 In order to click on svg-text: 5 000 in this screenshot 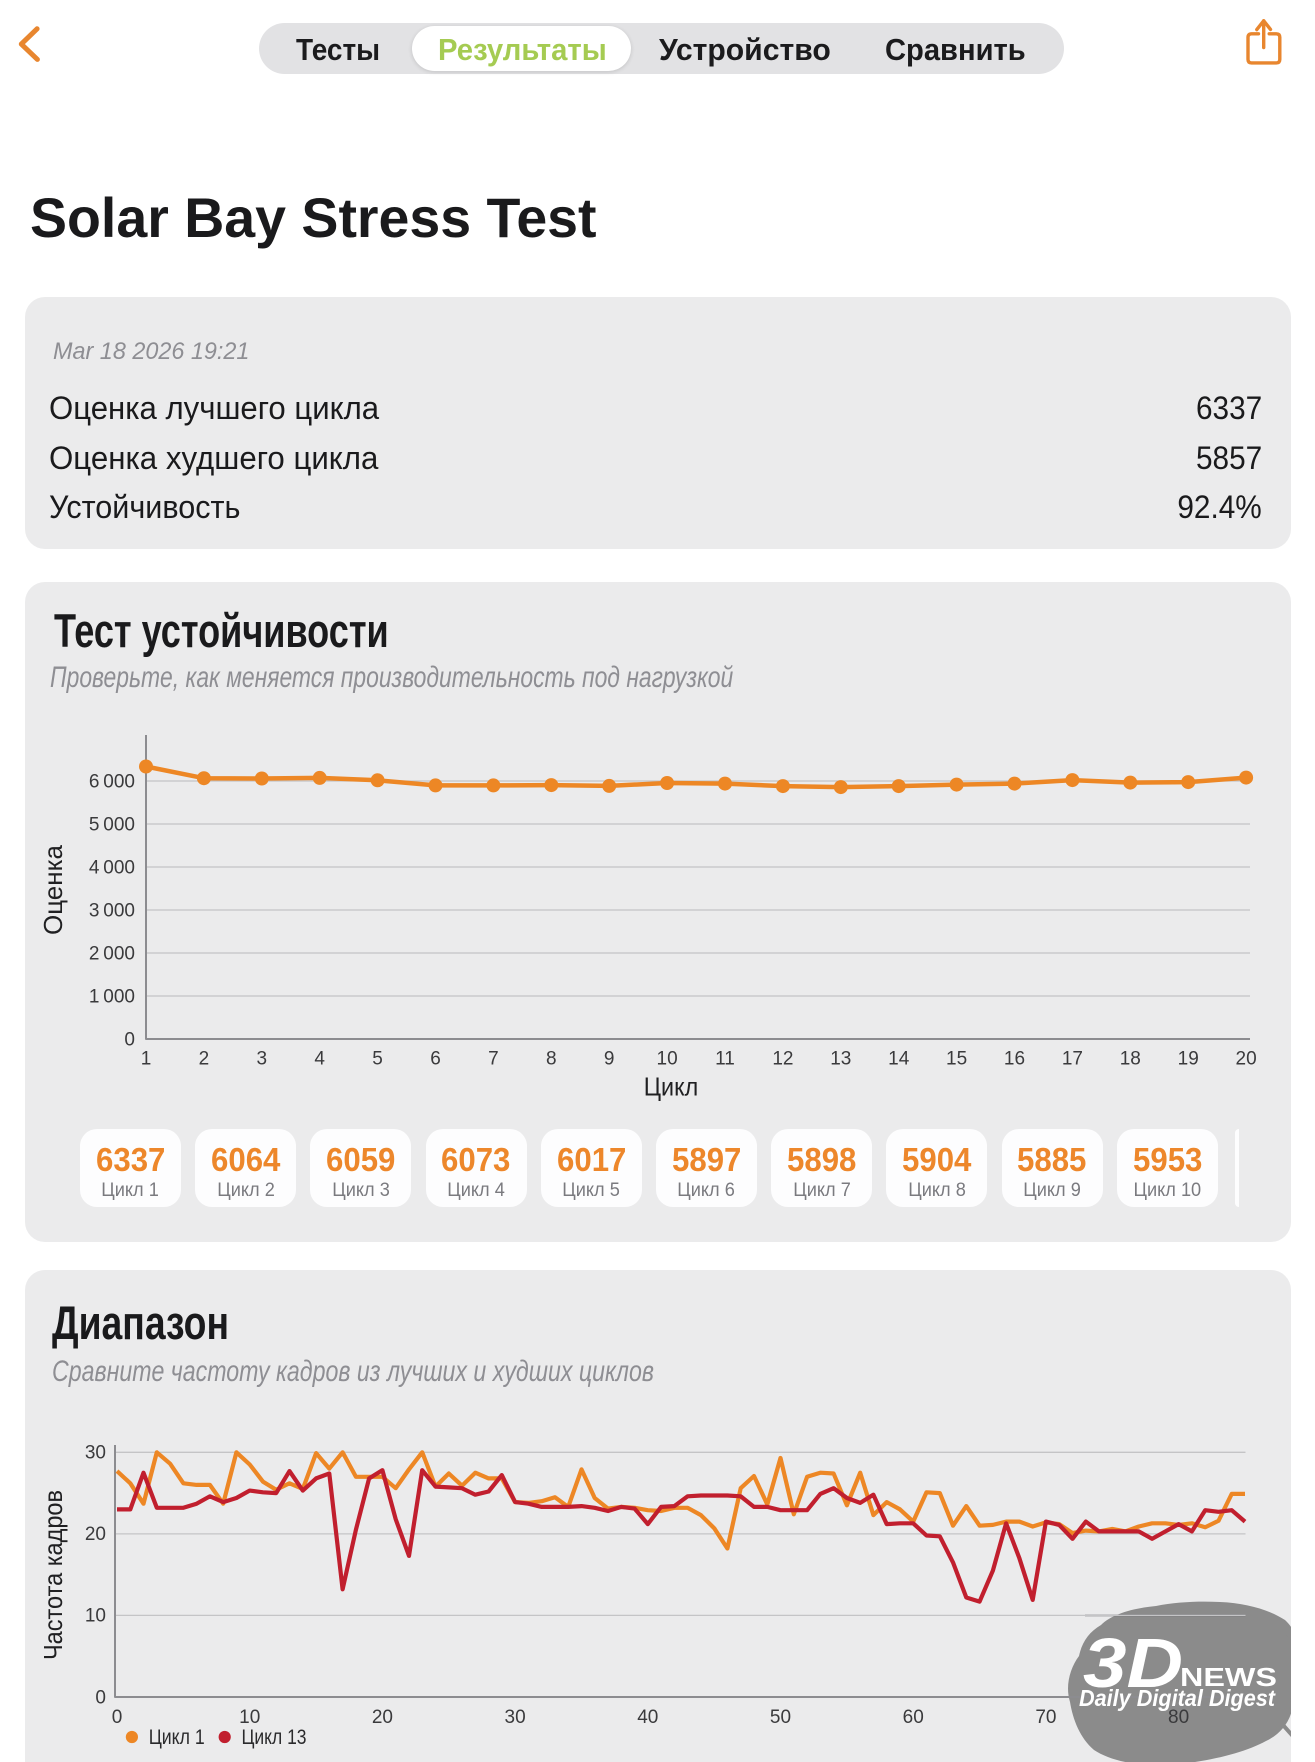, I will do `click(112, 824)`.